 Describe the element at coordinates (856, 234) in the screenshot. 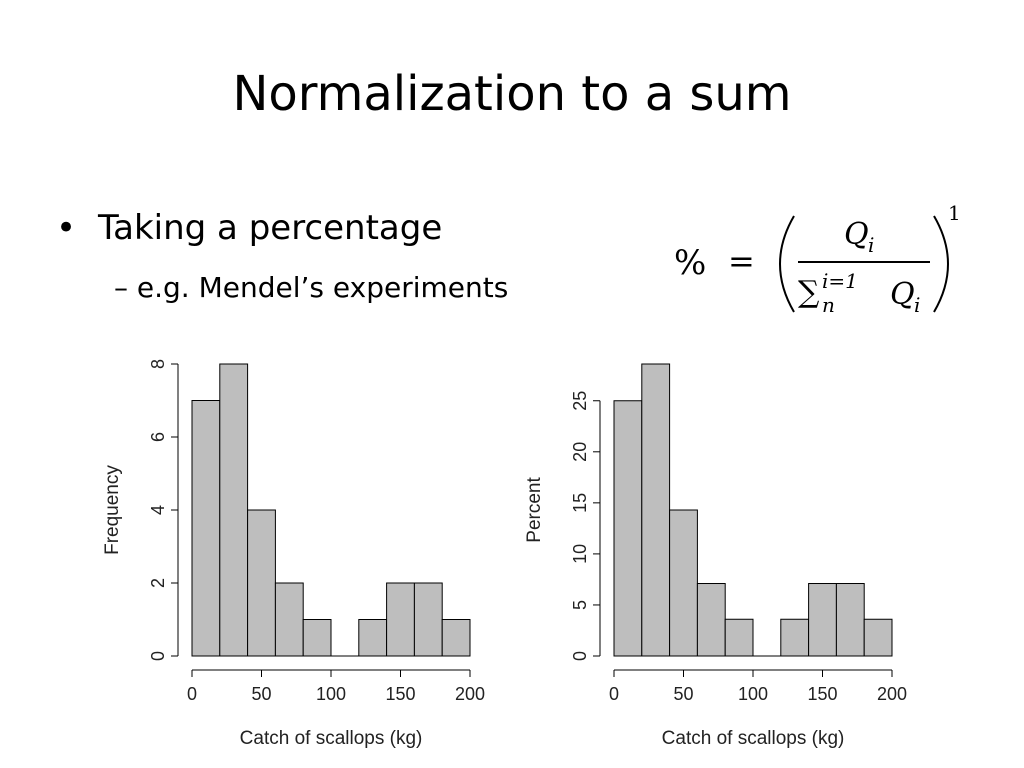

I see `formula-numerator: Q` at that location.